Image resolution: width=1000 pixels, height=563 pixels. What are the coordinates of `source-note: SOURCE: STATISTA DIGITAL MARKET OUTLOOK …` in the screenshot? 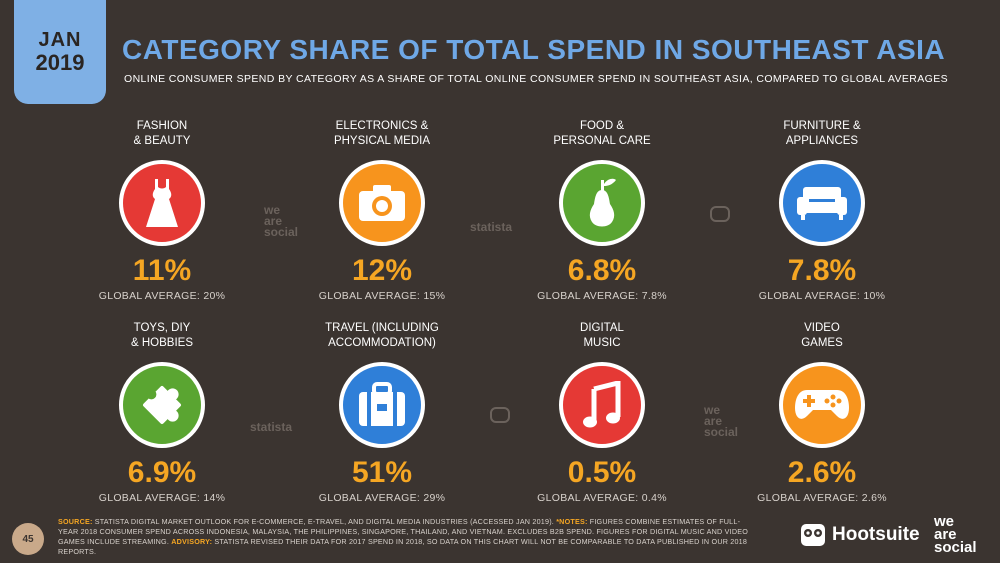 It's located at (408, 537).